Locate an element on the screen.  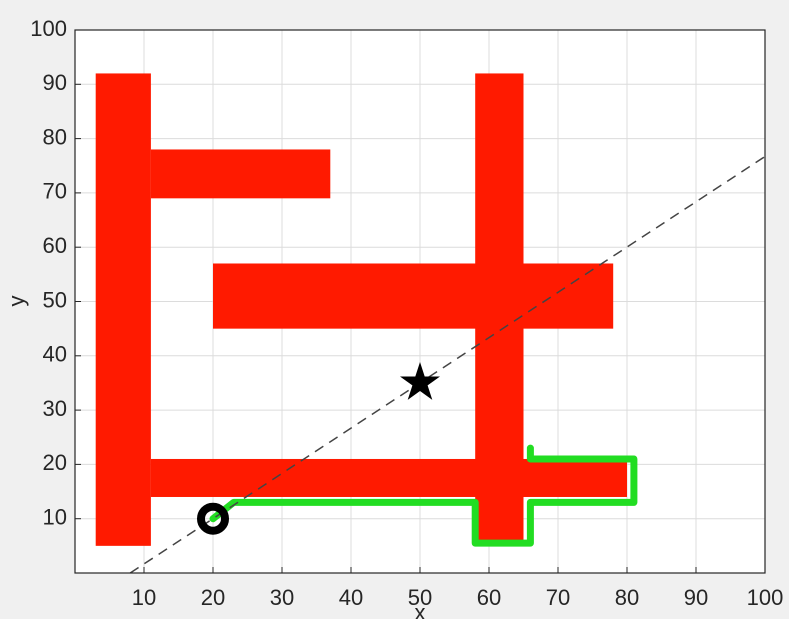
x-tick-label: 50 is located at coordinates (420, 597).